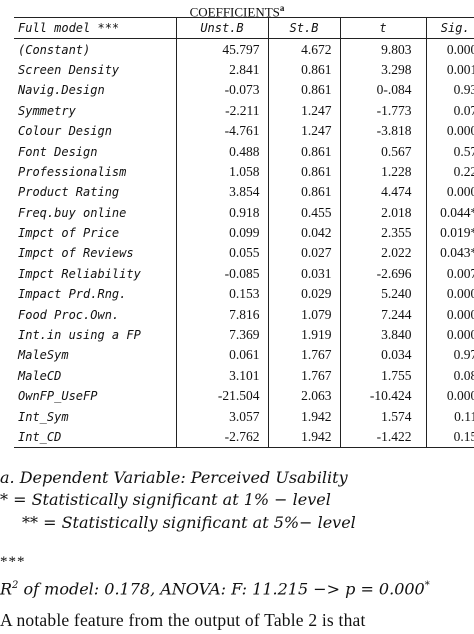 The image size is (474, 634). I want to click on row-label: Food Proc.Own., so click(69, 314).